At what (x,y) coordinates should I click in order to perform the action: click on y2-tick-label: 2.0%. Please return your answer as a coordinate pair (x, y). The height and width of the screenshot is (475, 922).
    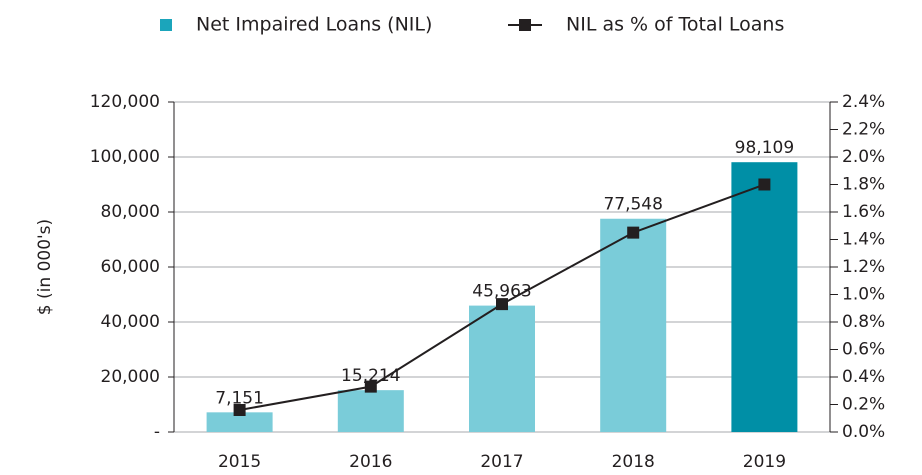
    Looking at the image, I should click on (863, 157).